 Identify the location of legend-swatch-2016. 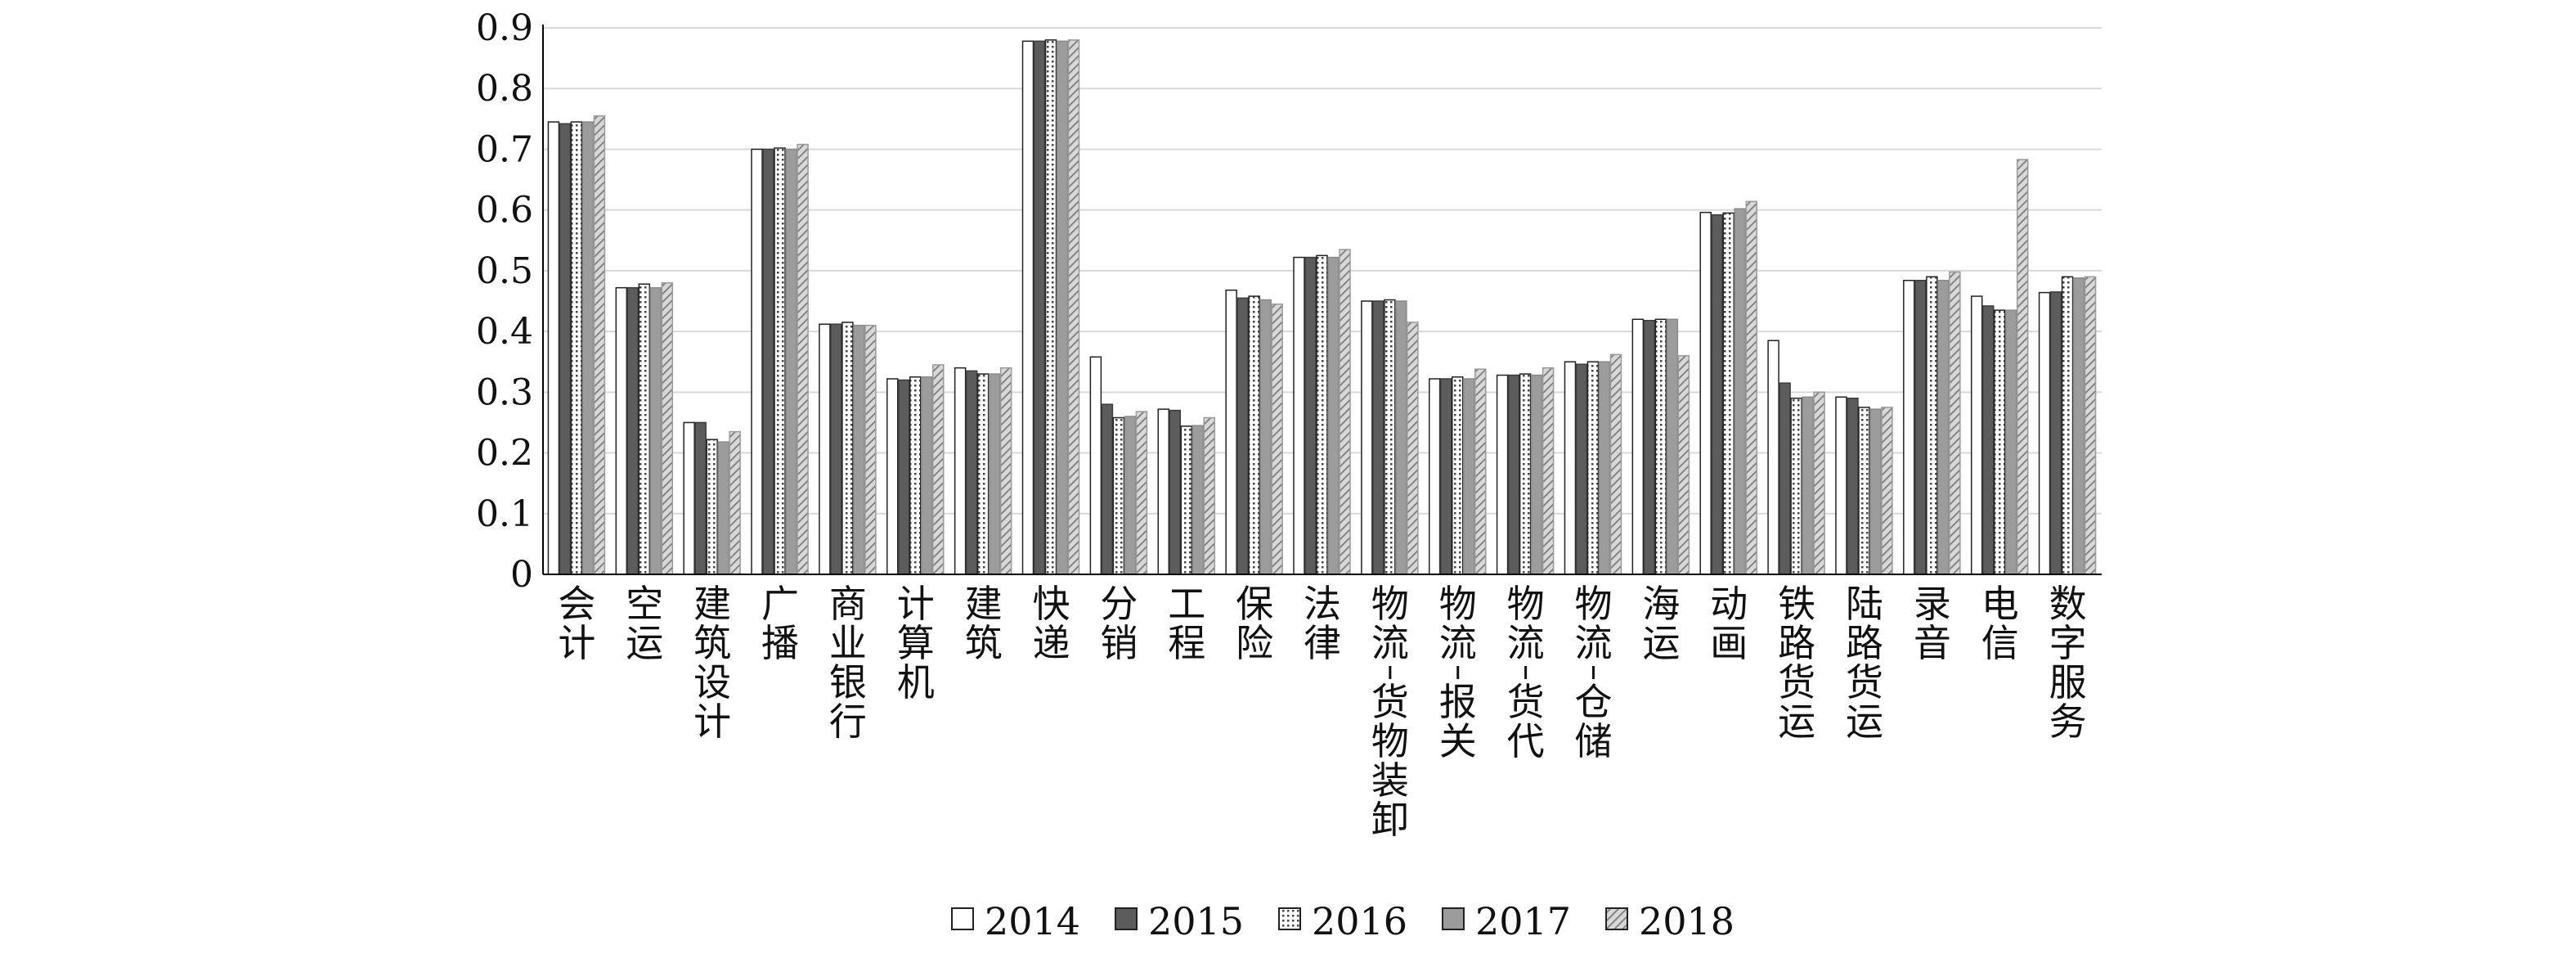
(1289, 919).